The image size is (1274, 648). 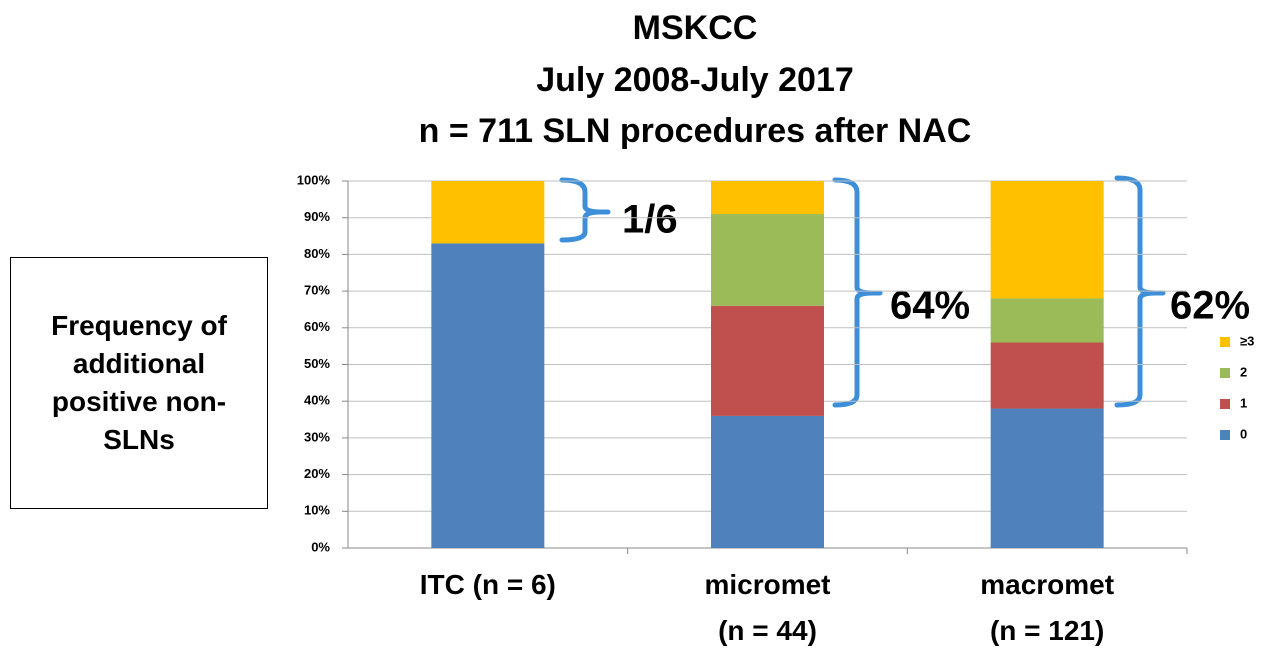 I want to click on y-tick-label: 10%, so click(x=317, y=510).